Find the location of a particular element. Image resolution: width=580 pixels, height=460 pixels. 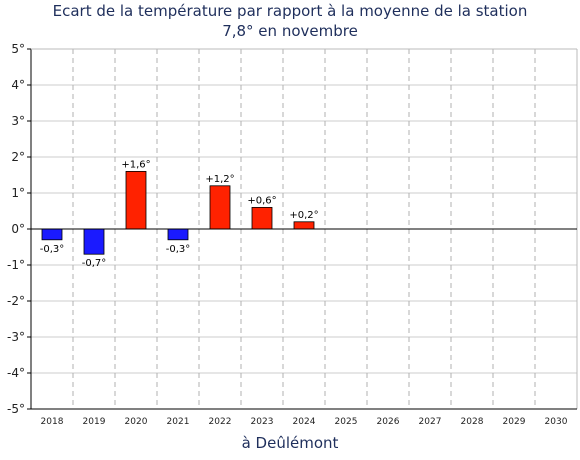

x-tick-label: 2028 is located at coordinates (472, 422).